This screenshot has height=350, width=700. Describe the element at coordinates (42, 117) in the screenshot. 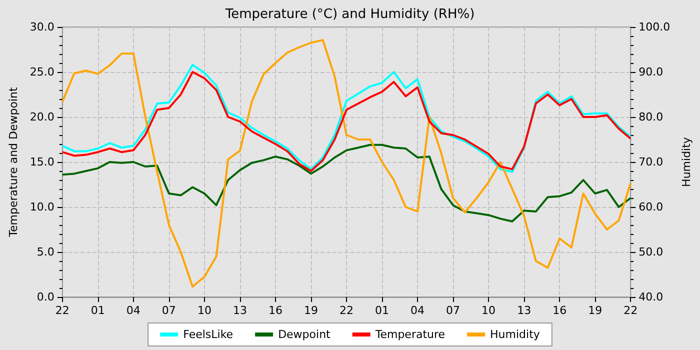

I see `y-tick-label: 20.0` at that location.